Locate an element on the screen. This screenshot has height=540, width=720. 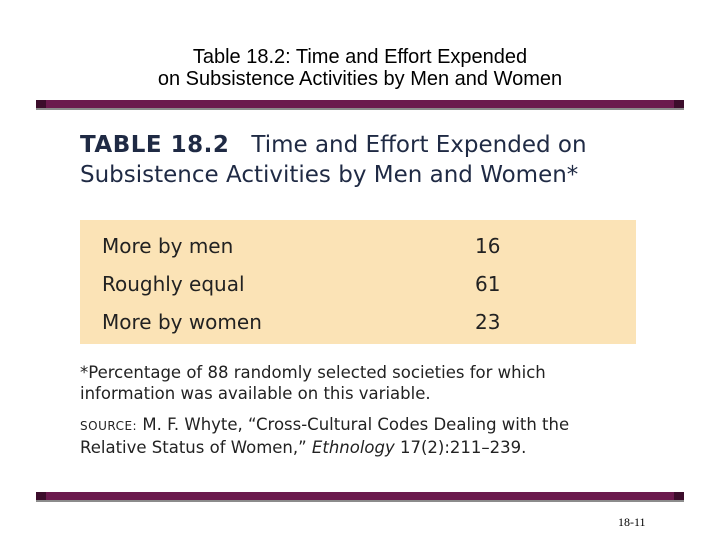
slide-number: 18-11 is located at coordinates (632, 522).